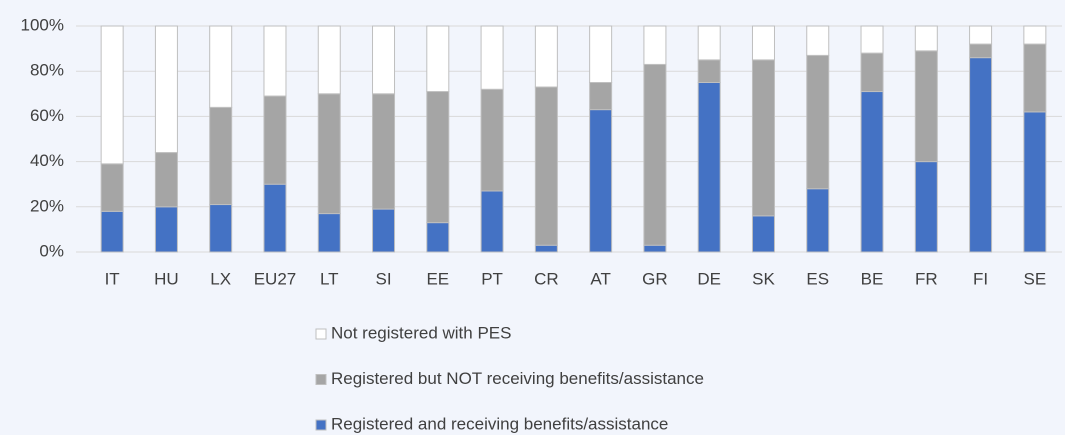 The width and height of the screenshot is (1065, 435). What do you see at coordinates (47, 205) in the screenshot?
I see `y-tick-label: 20%` at bounding box center [47, 205].